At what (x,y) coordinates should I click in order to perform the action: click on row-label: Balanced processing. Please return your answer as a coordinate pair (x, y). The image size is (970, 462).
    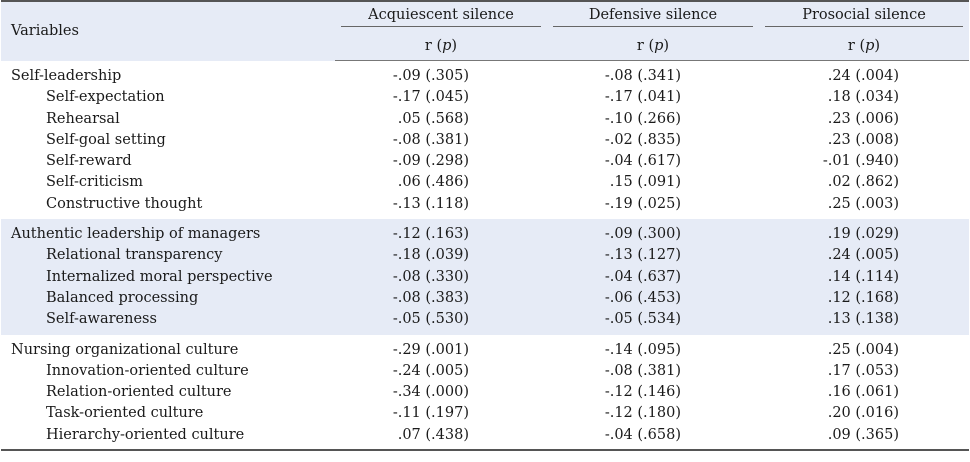
    Looking at the image, I should click on (122, 297).